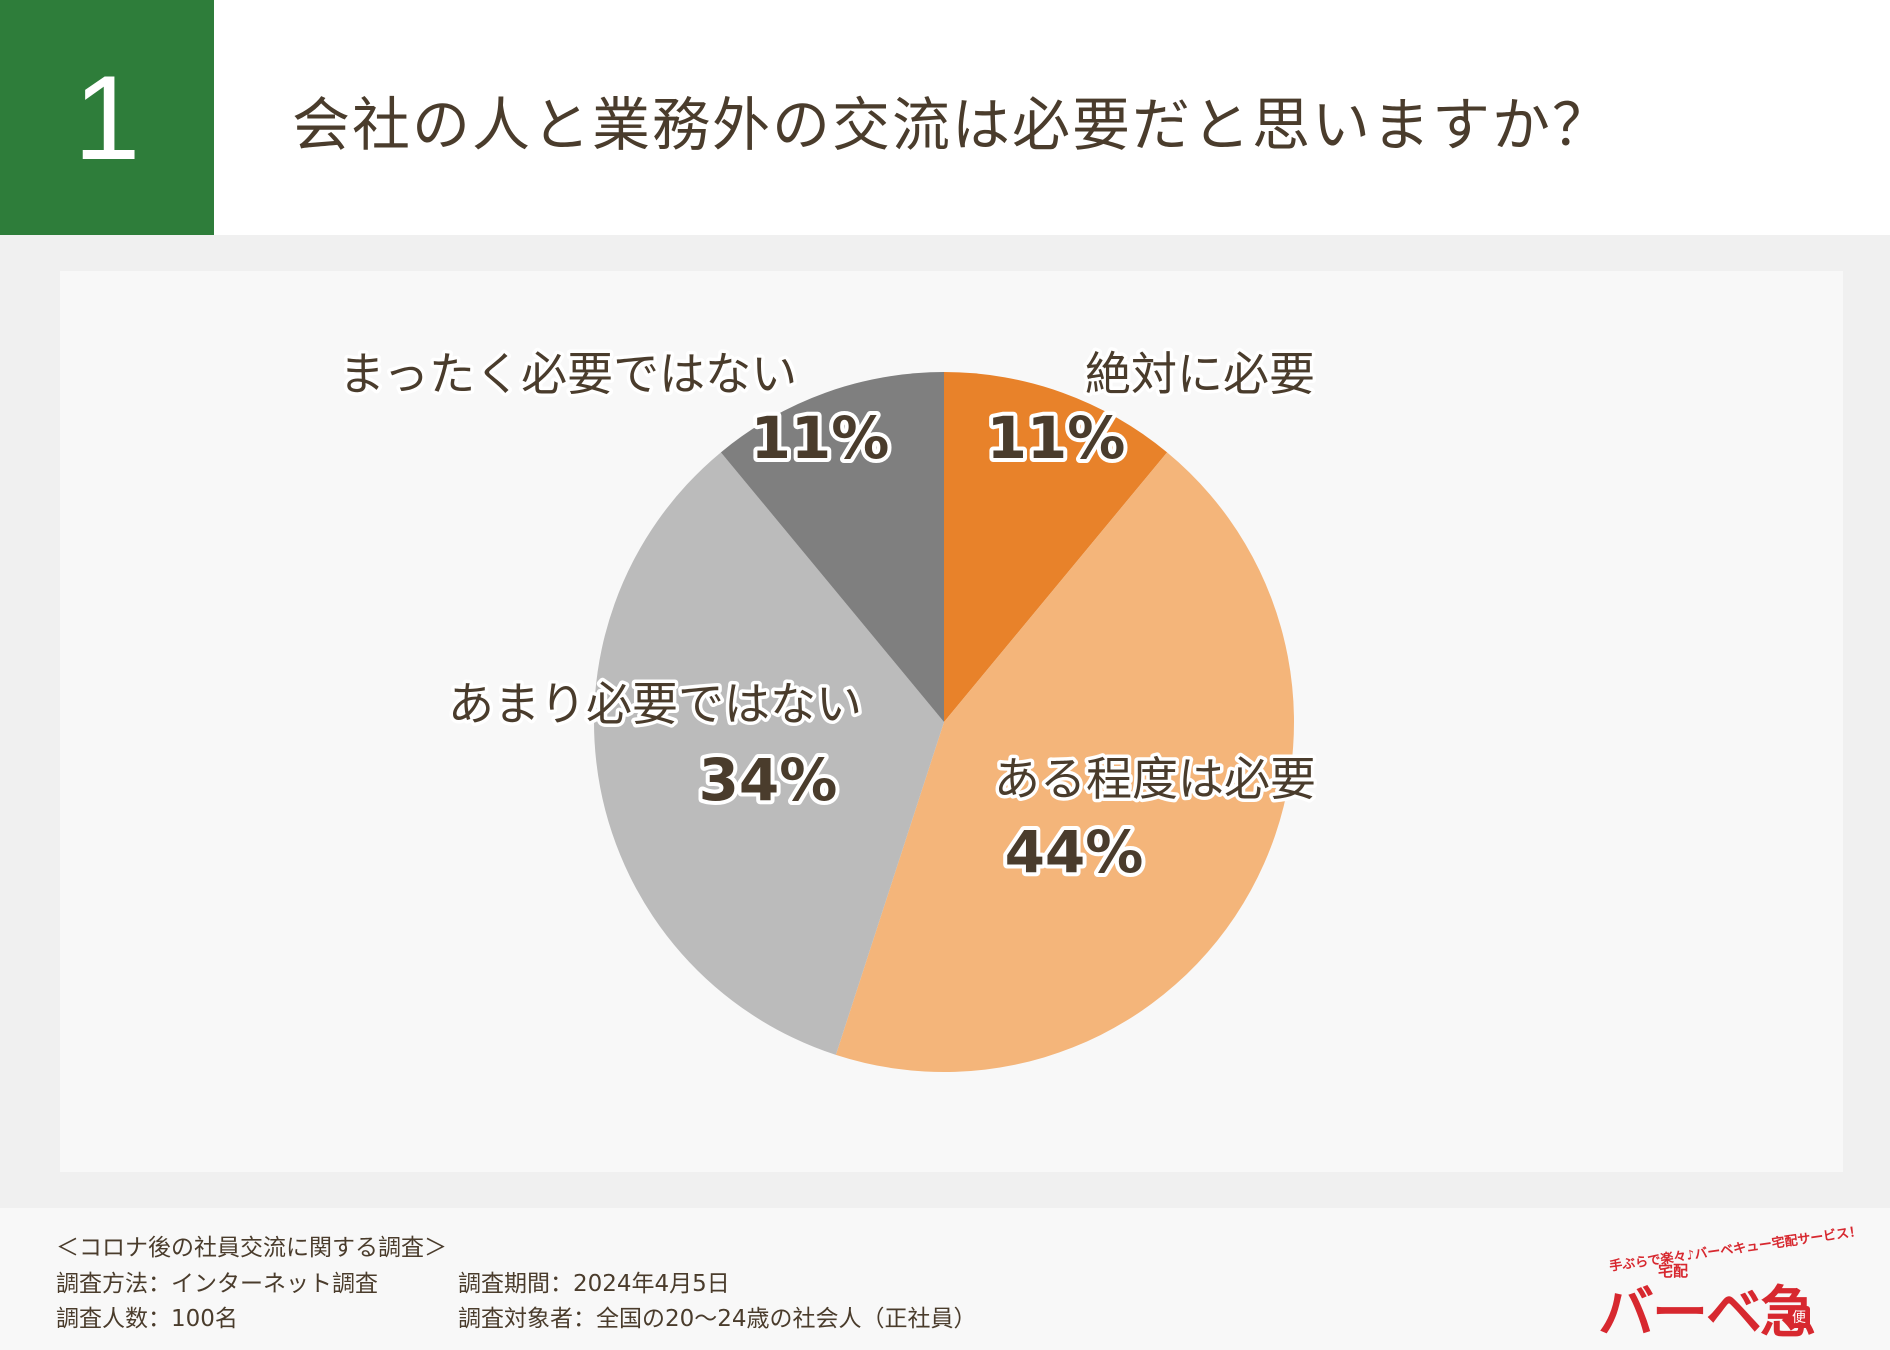 This screenshot has width=1890, height=1350. I want to click on survey-title: ＜コロナ後の社員交流に関する調査＞, so click(251, 1248).